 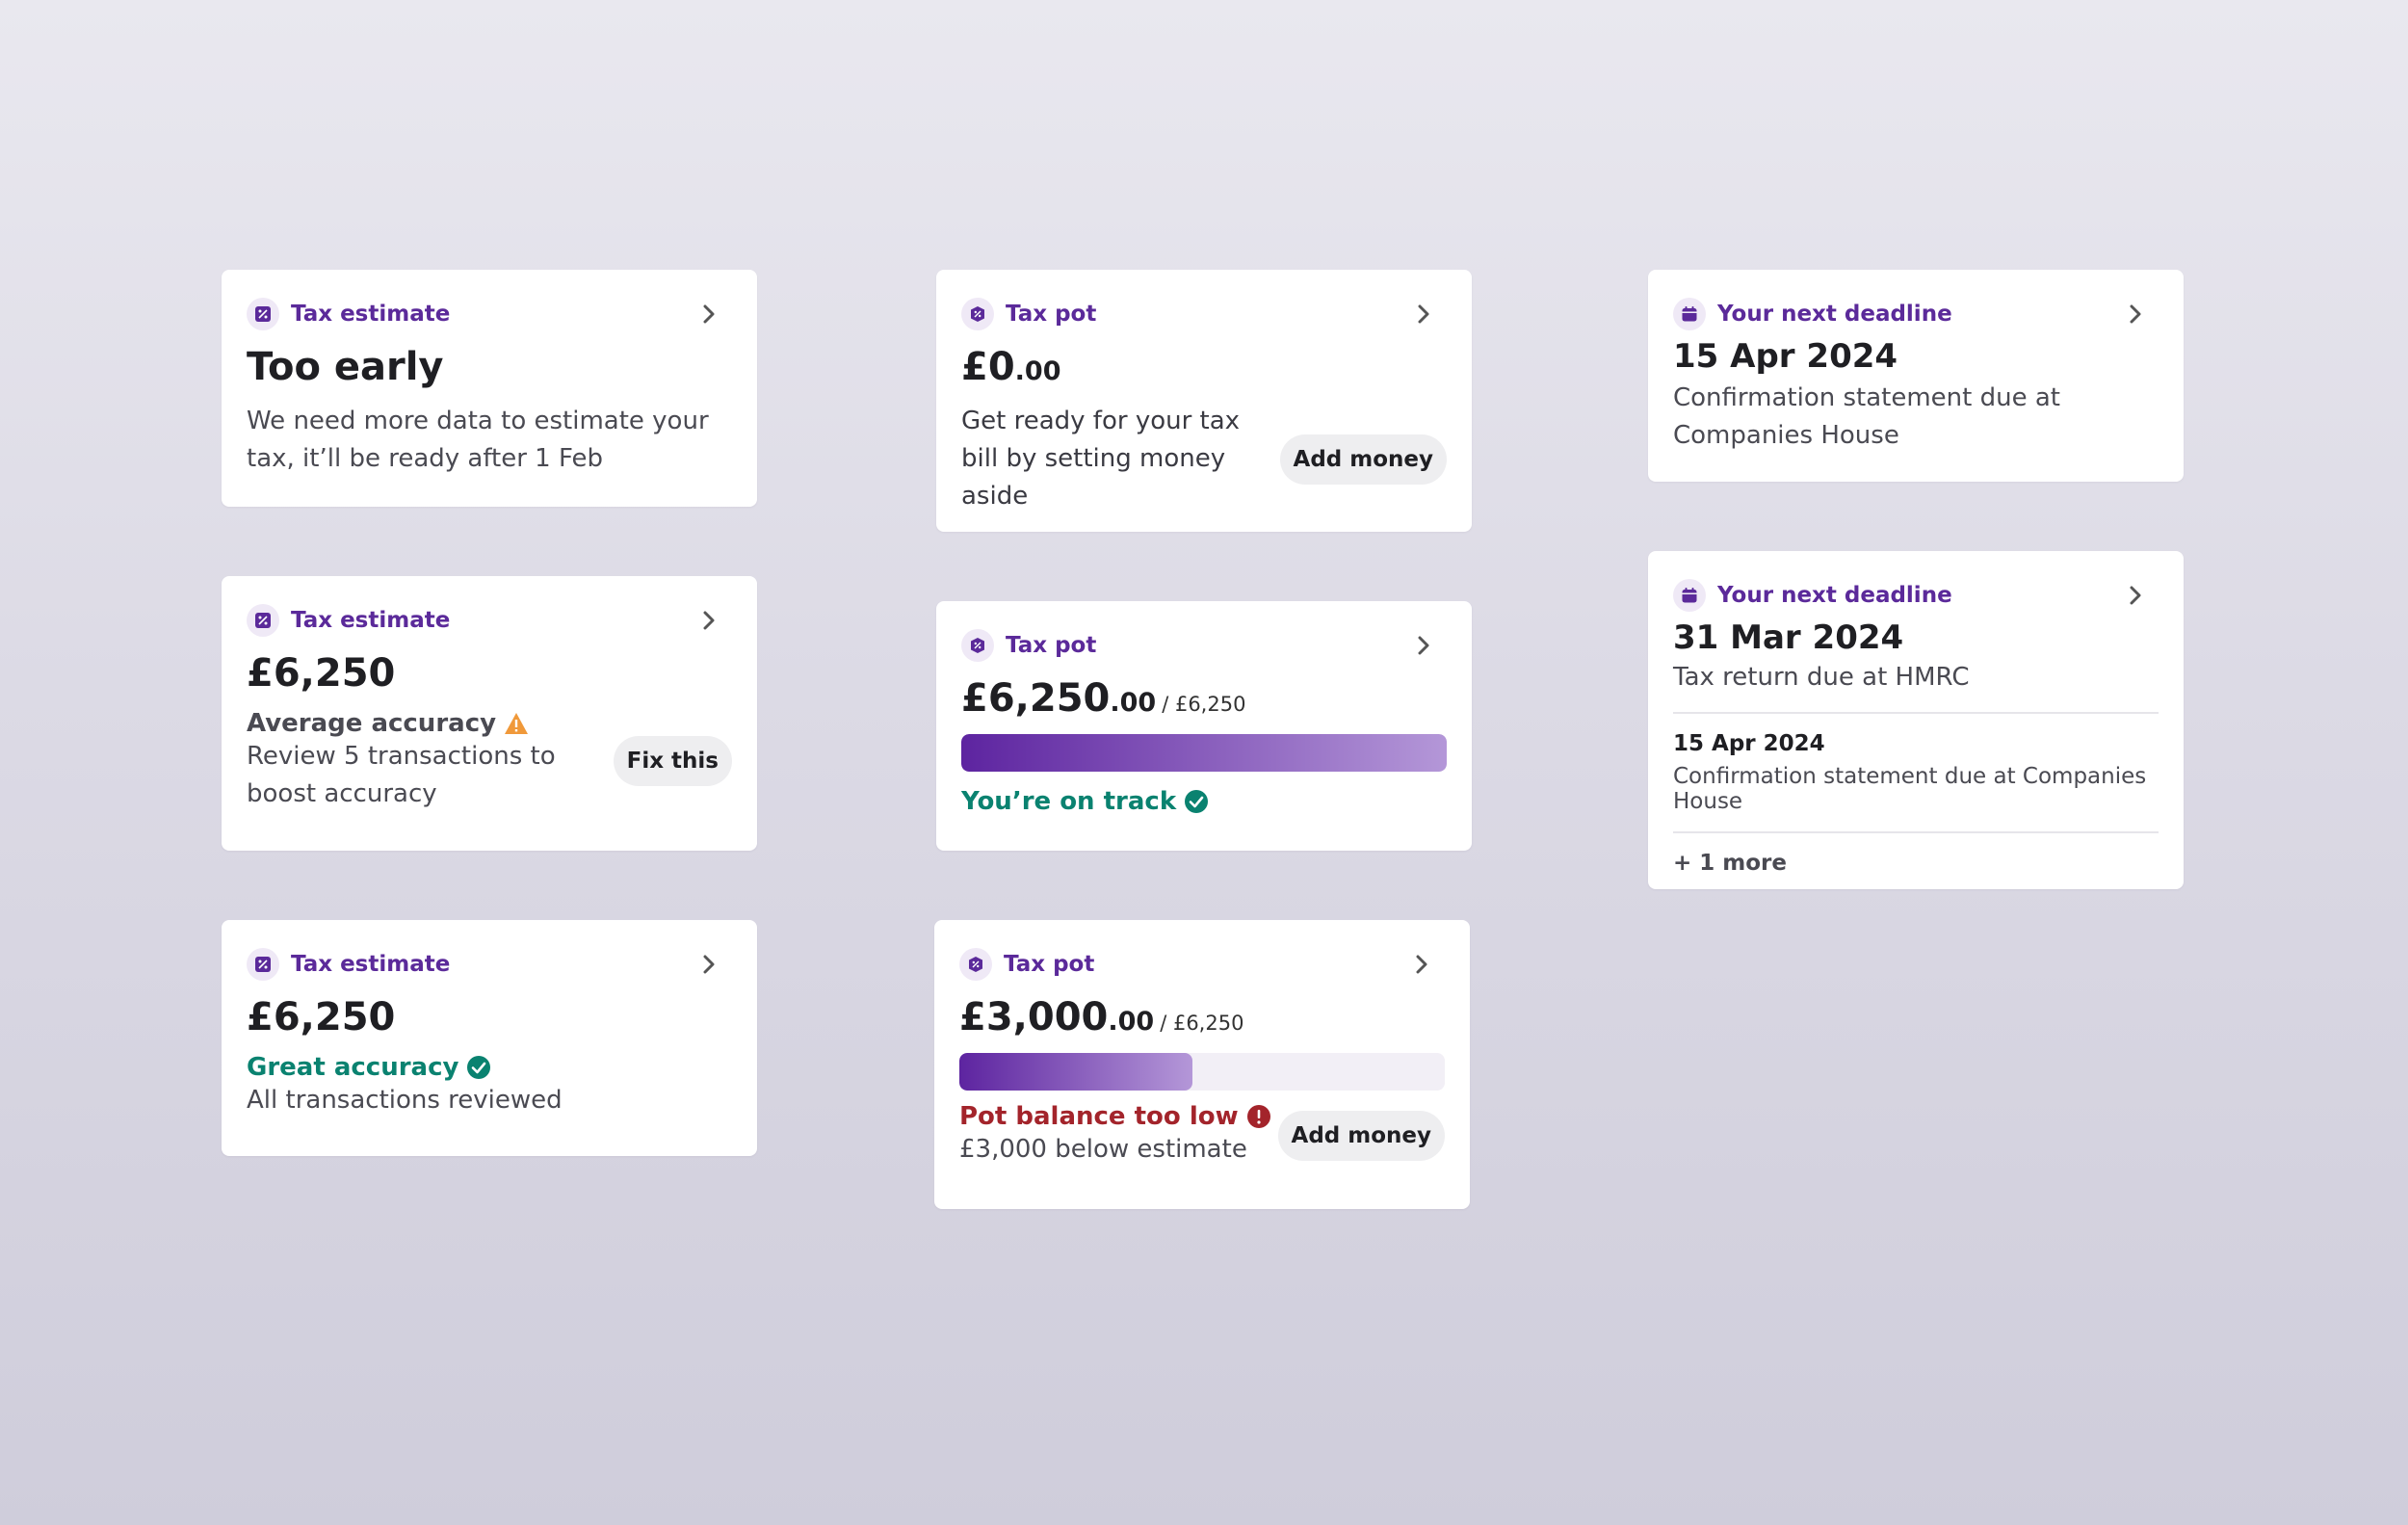 I want to click on accuracy-status: Great accuracy, so click(x=489, y=1067).